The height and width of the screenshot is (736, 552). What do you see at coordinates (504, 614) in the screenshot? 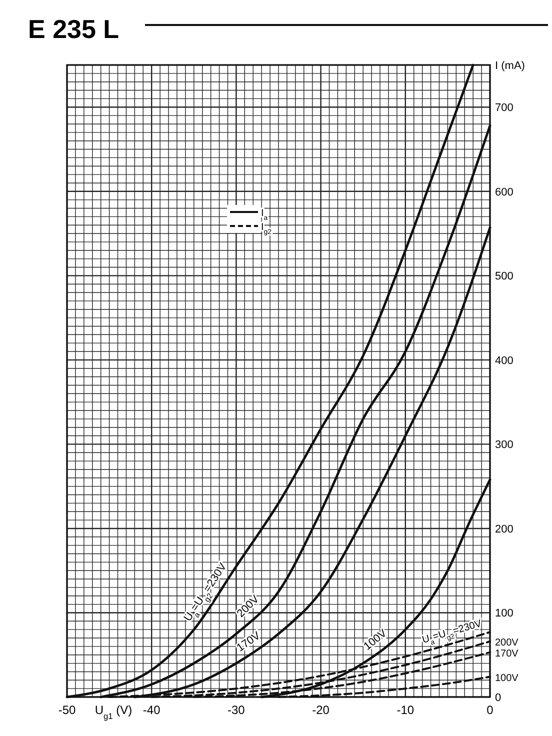
I see `y-tick-label: 100` at bounding box center [504, 614].